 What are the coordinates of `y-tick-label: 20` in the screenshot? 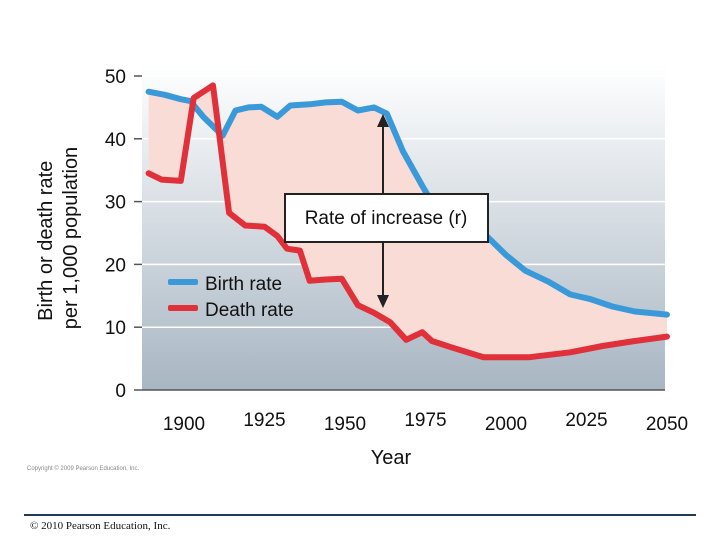 It's located at (115, 265).